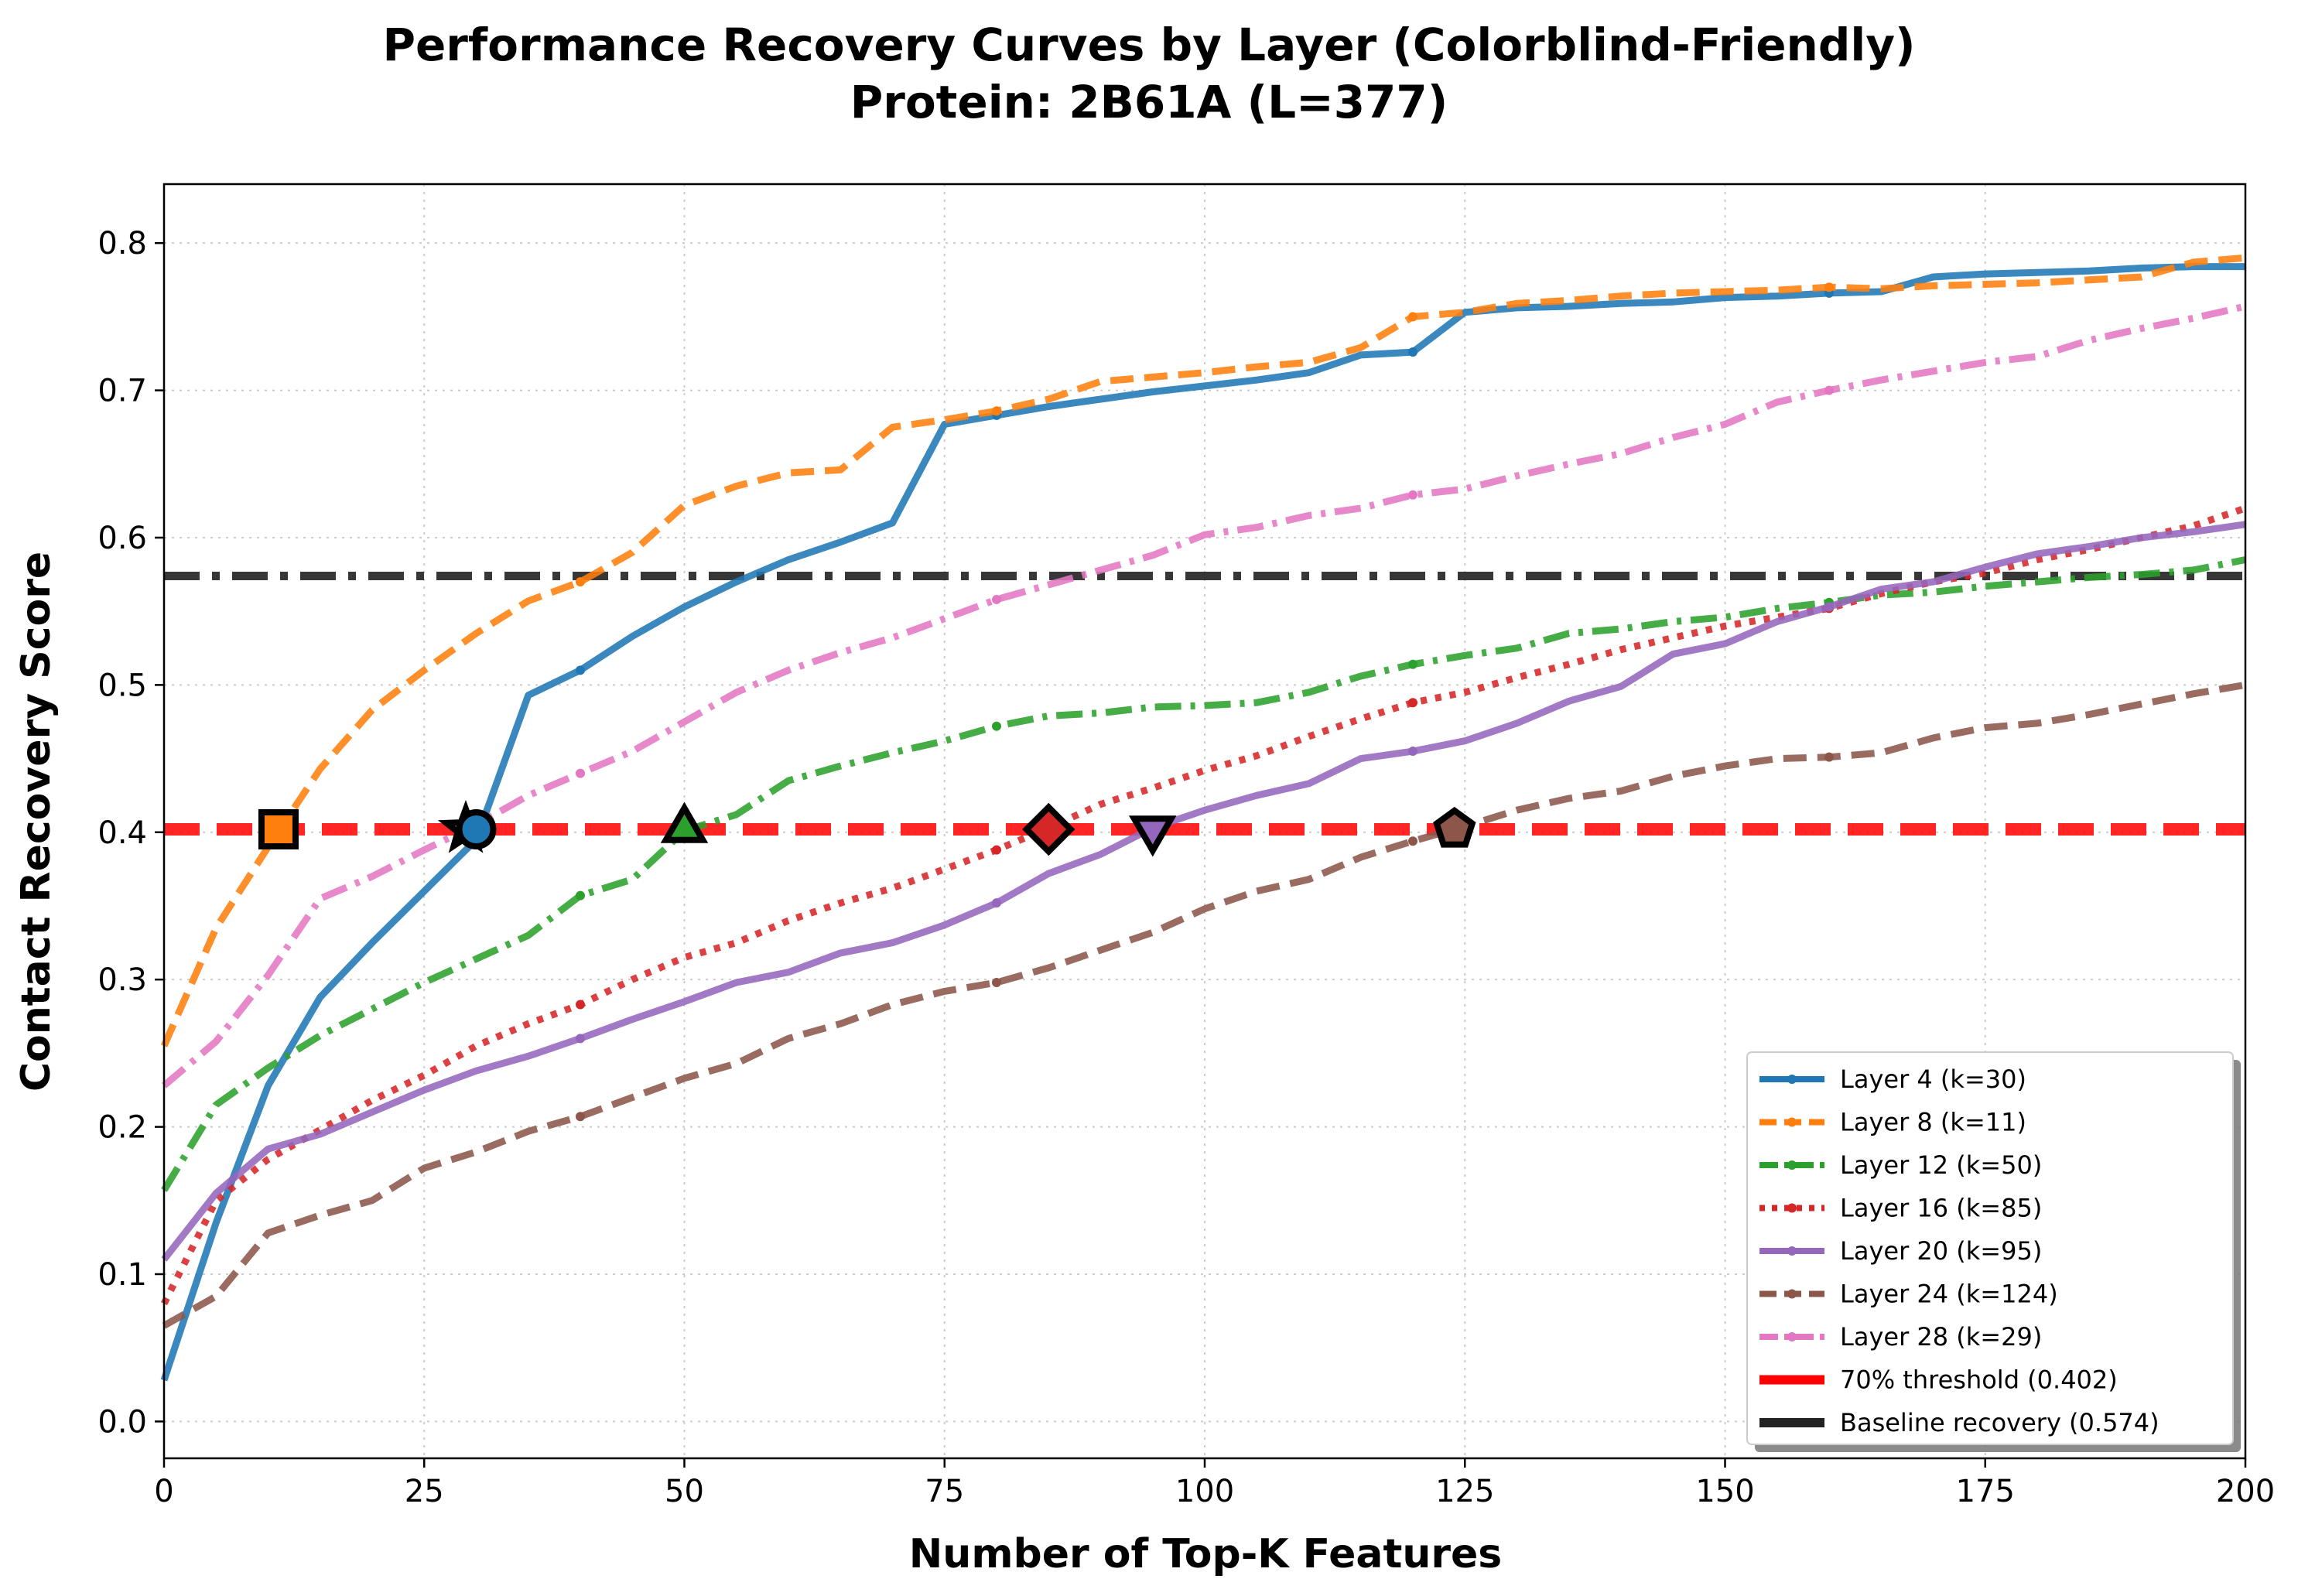 The width and height of the screenshot is (2298, 1596). Describe the element at coordinates (867, 828) in the screenshot. I see `threshold-markers` at that location.